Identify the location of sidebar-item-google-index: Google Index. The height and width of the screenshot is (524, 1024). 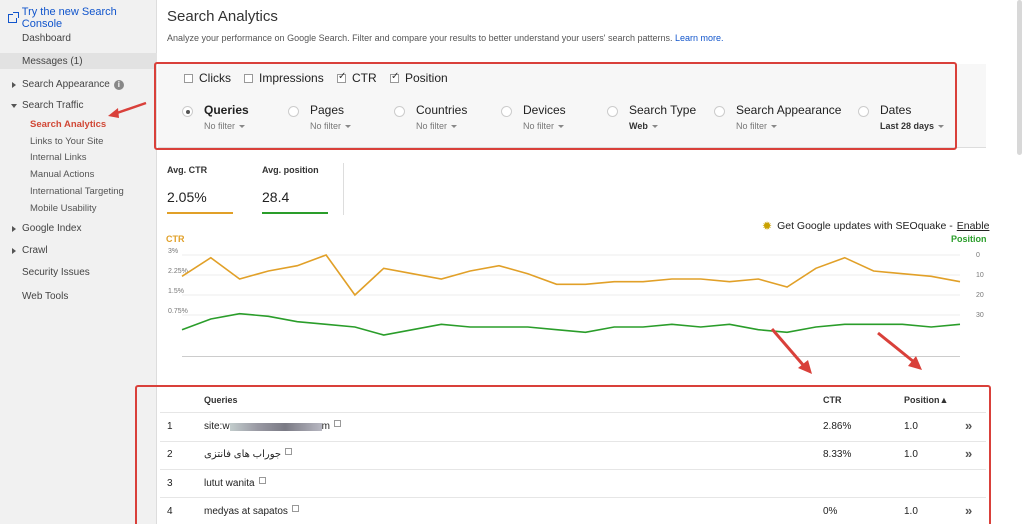
(47, 228).